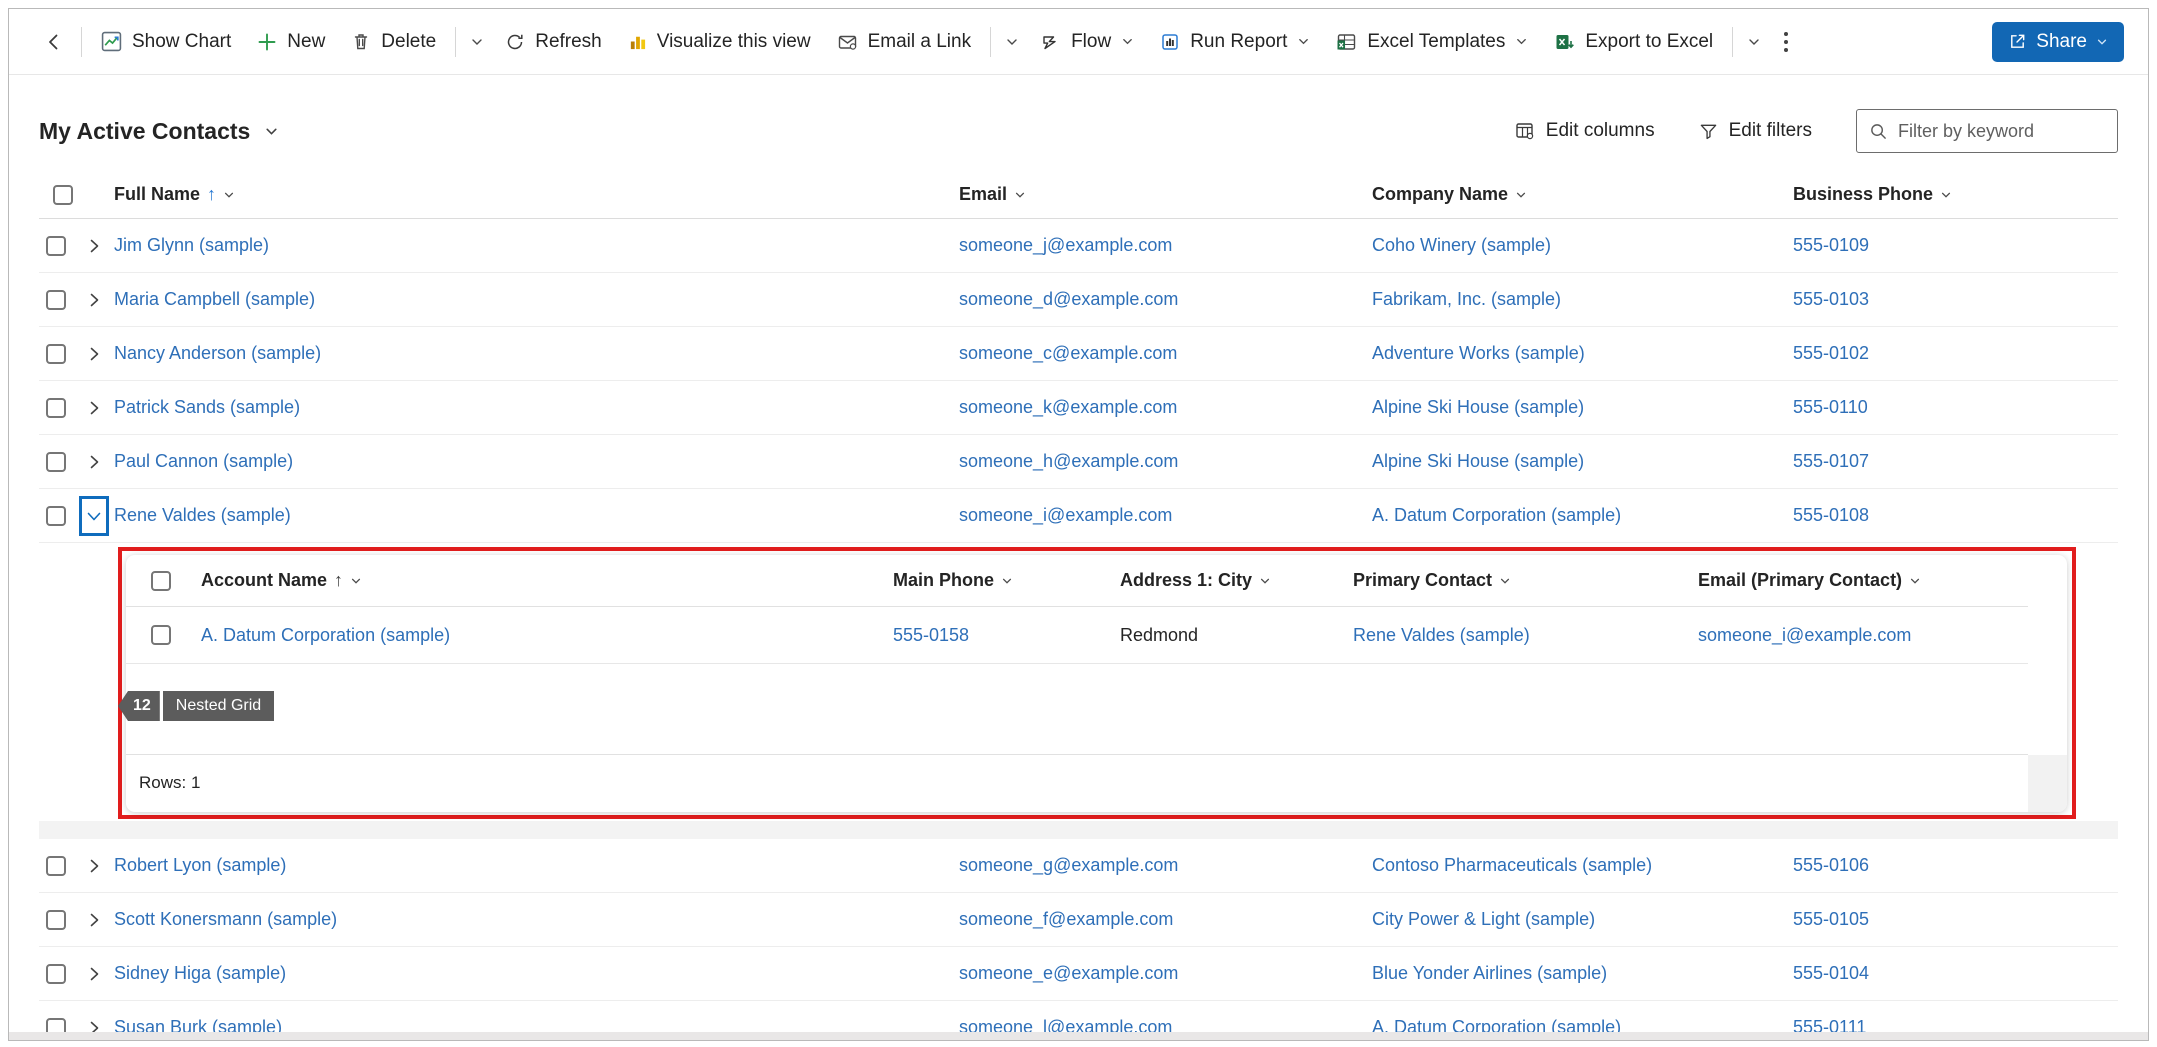  I want to click on contact-email-link: someone_i@example.com, so click(1066, 515).